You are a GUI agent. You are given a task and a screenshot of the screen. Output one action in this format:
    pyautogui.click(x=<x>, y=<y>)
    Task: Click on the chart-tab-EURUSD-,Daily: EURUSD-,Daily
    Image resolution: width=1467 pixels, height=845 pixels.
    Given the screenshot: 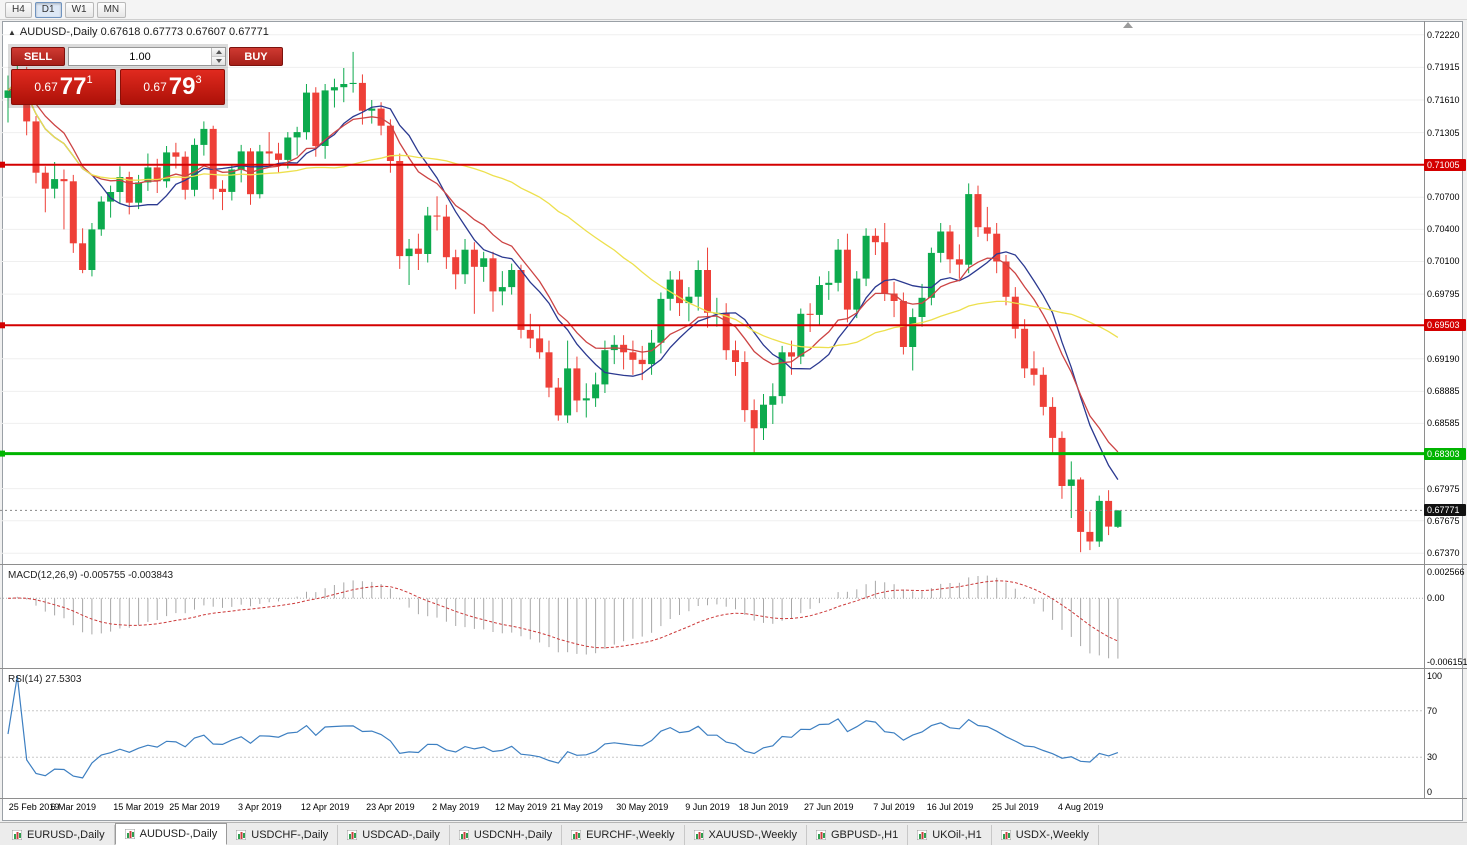 What is the action you would take?
    pyautogui.click(x=59, y=835)
    